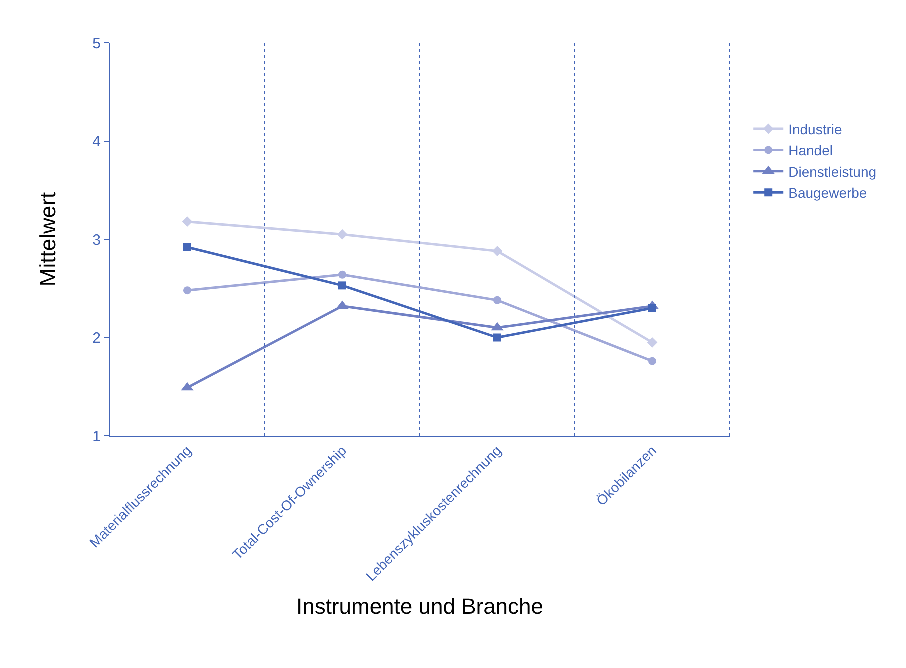 The image size is (906, 668). Describe the element at coordinates (96, 437) in the screenshot. I see `y-tick-label: 1` at that location.